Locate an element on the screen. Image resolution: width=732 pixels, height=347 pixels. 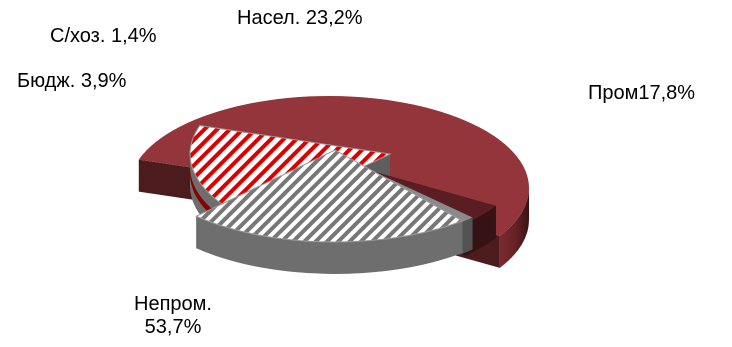
label-nasel-value: 23,2% is located at coordinates (334, 18).